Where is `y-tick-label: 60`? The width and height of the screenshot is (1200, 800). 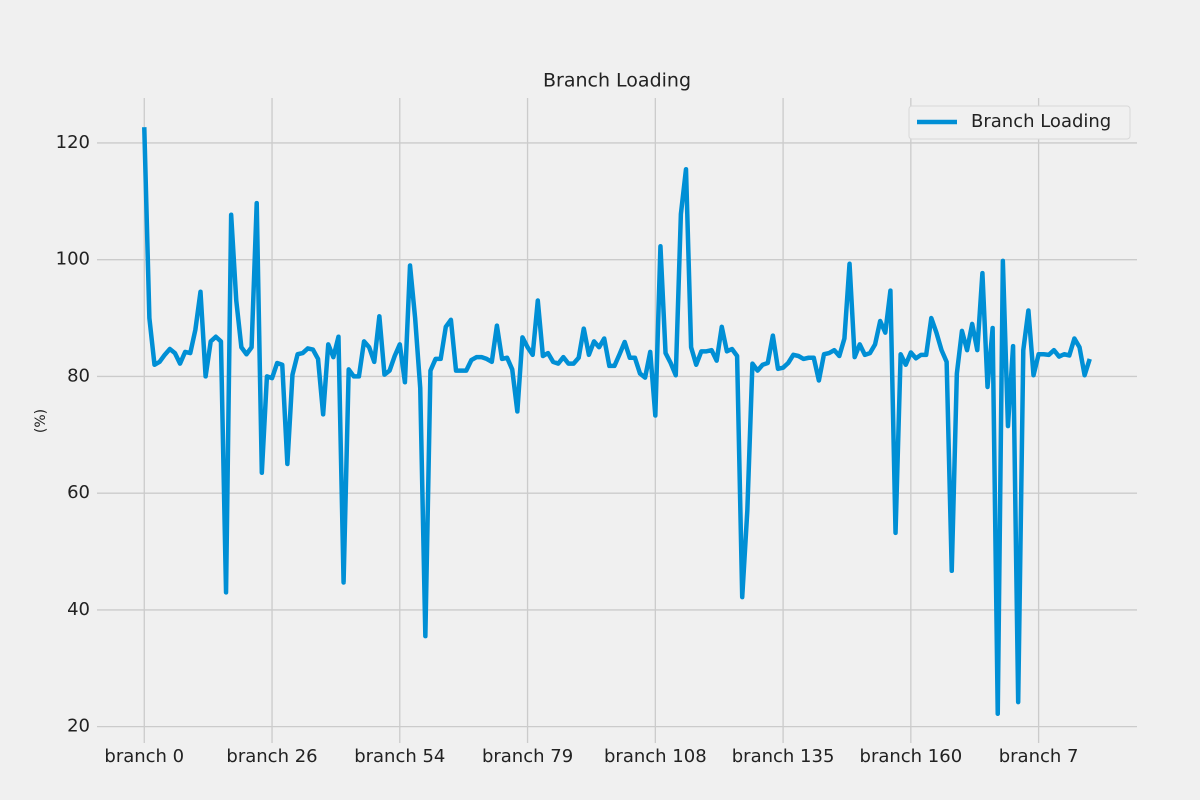
y-tick-label: 60 is located at coordinates (78, 492).